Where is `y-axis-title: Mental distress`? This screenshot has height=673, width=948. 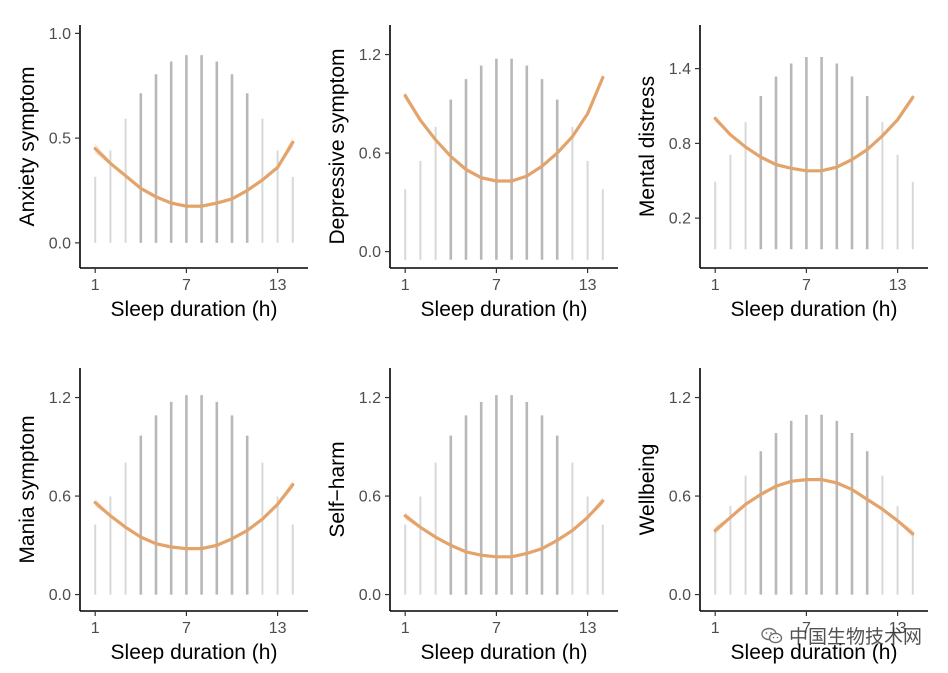 y-axis-title: Mental distress is located at coordinates (647, 146).